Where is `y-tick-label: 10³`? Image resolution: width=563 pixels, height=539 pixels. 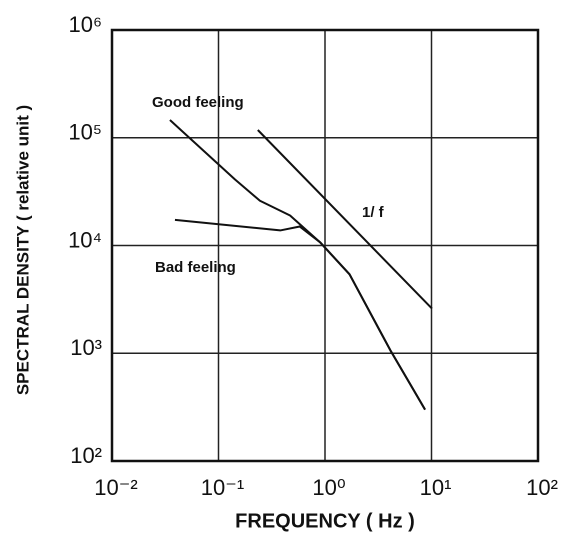 y-tick-label: 10³ is located at coordinates (86, 347).